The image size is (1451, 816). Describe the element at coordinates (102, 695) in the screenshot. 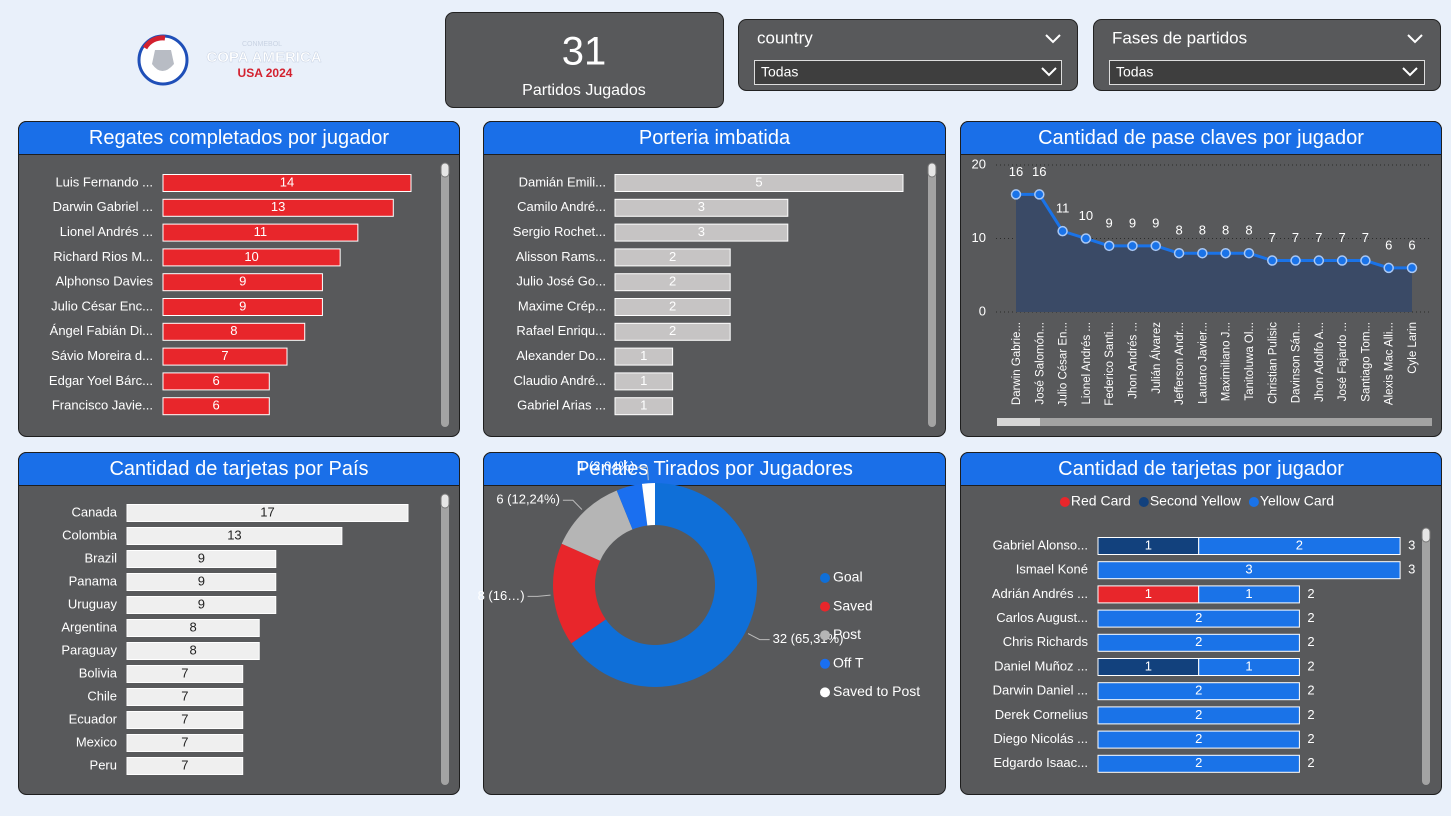

I see `category-label: Chile` at that location.